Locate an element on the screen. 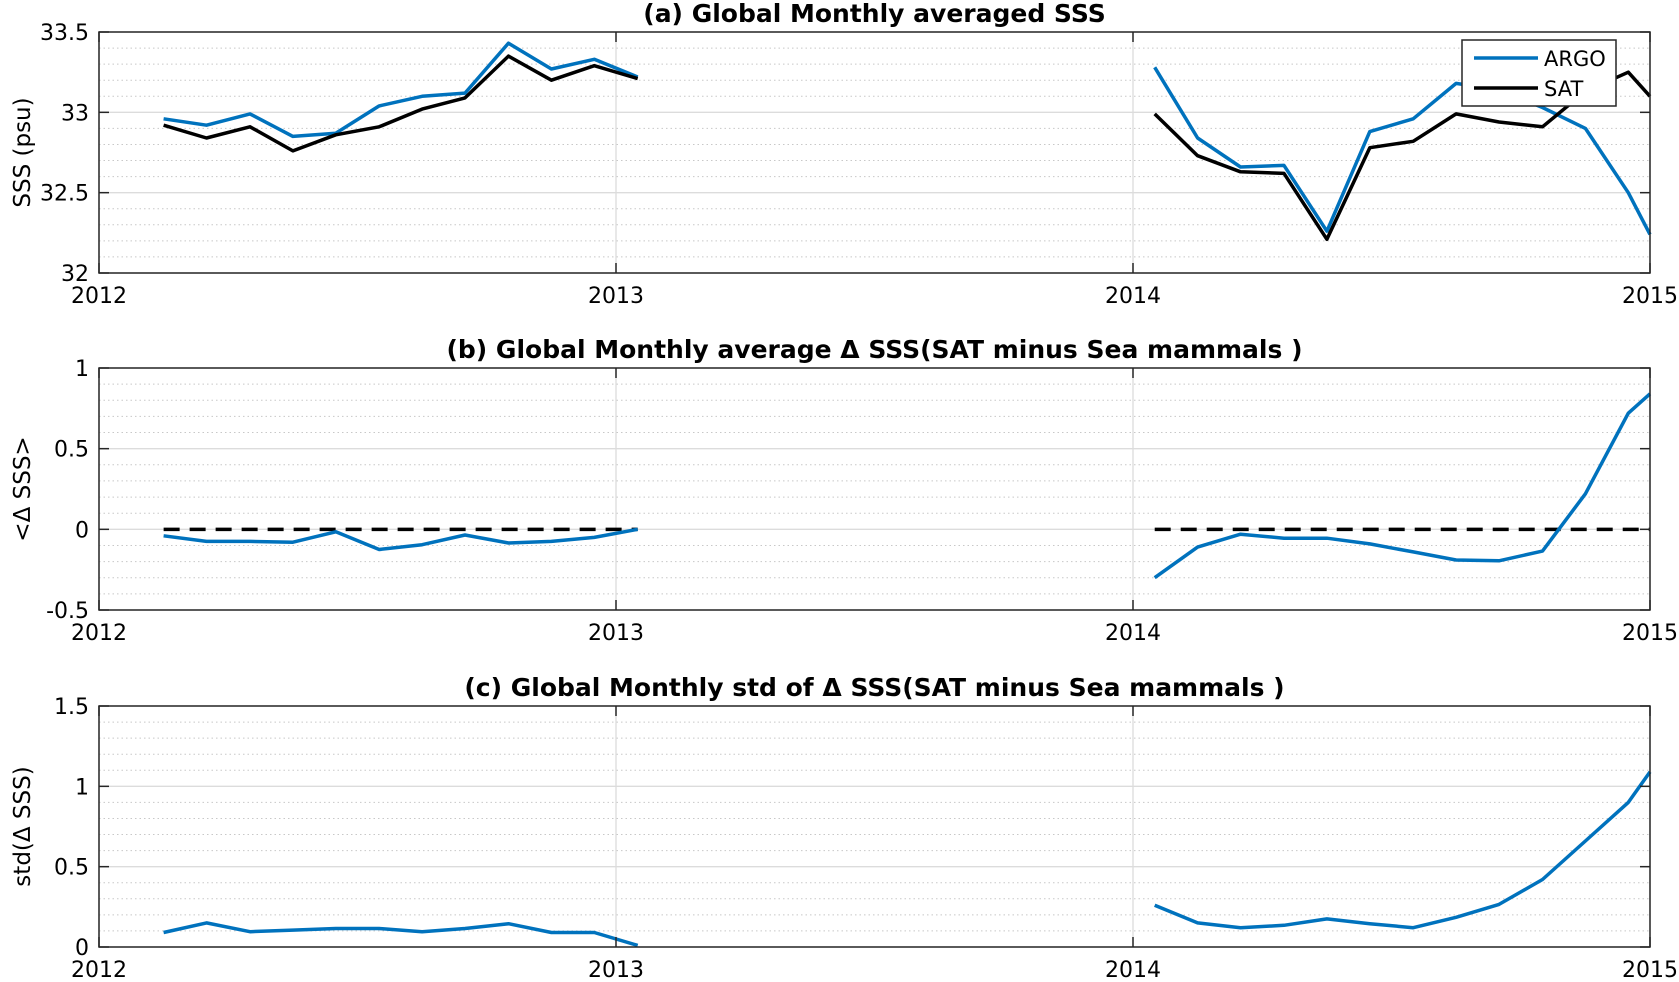  y-axis-label: <Δ SSS> is located at coordinates (23, 488).